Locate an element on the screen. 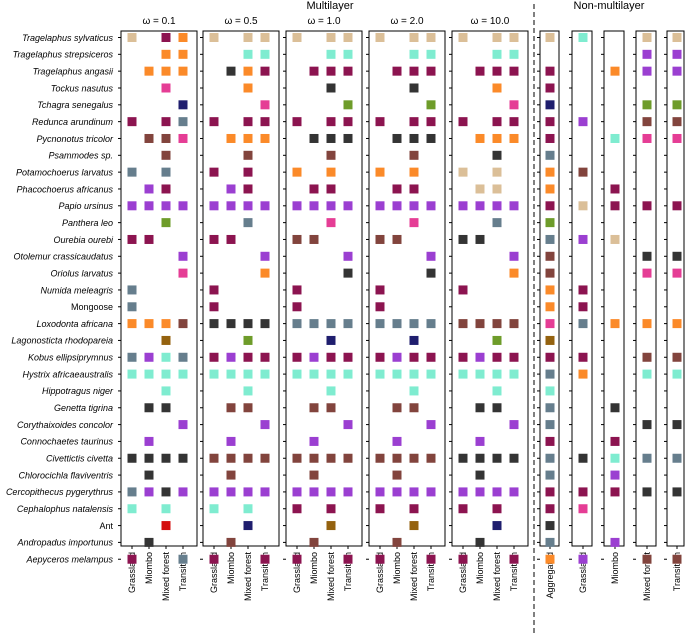  module-cell-ourebia-ourebi-grassland is located at coordinates (463, 239).